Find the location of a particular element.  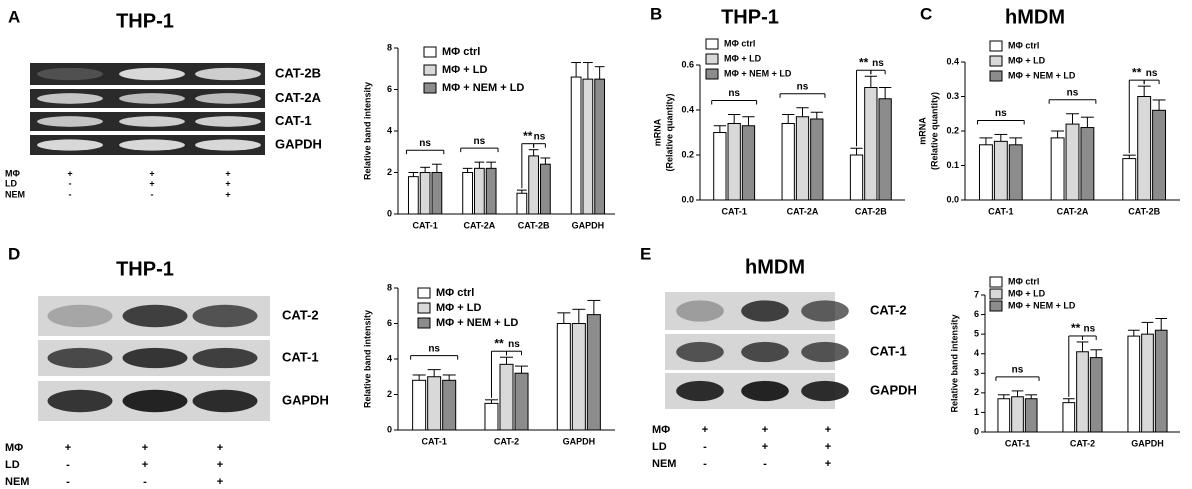

y-tick-label: 0.6 is located at coordinates (687, 64).